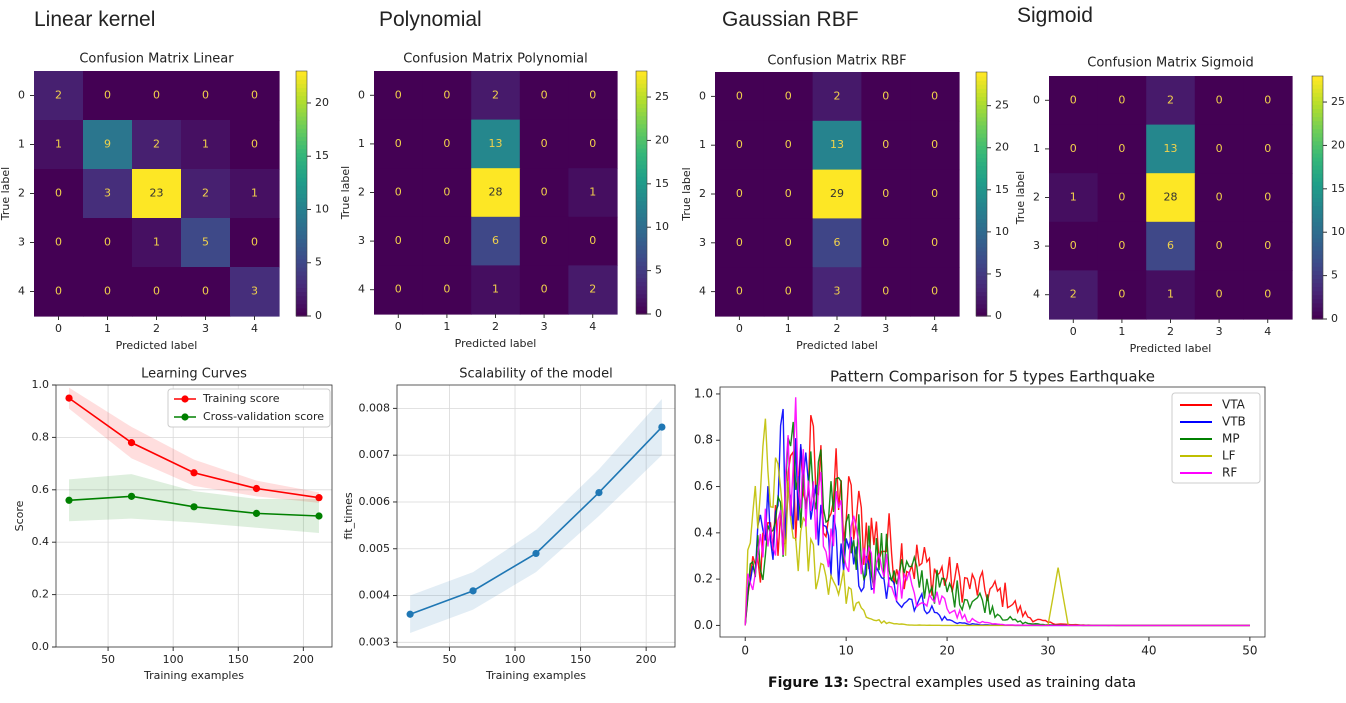 The height and width of the screenshot is (703, 1346). I want to click on cm-cell-label: 2, so click(837, 95).